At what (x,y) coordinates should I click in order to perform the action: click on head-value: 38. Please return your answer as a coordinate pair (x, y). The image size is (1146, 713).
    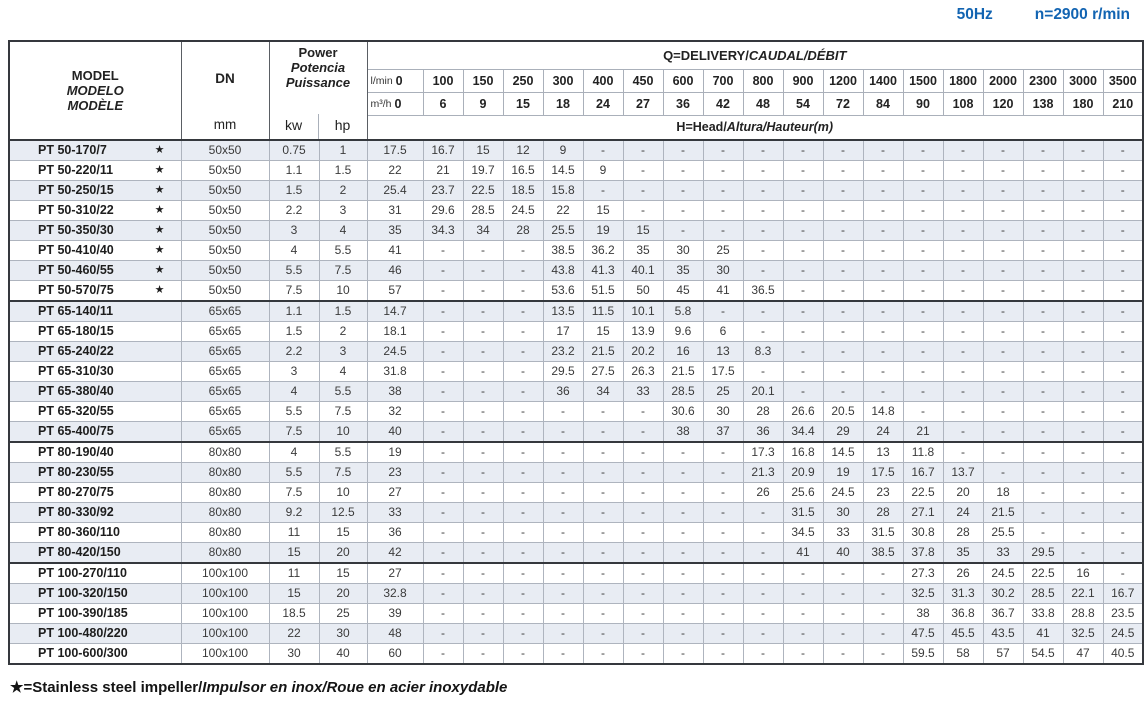
    Looking at the image, I should click on (923, 613).